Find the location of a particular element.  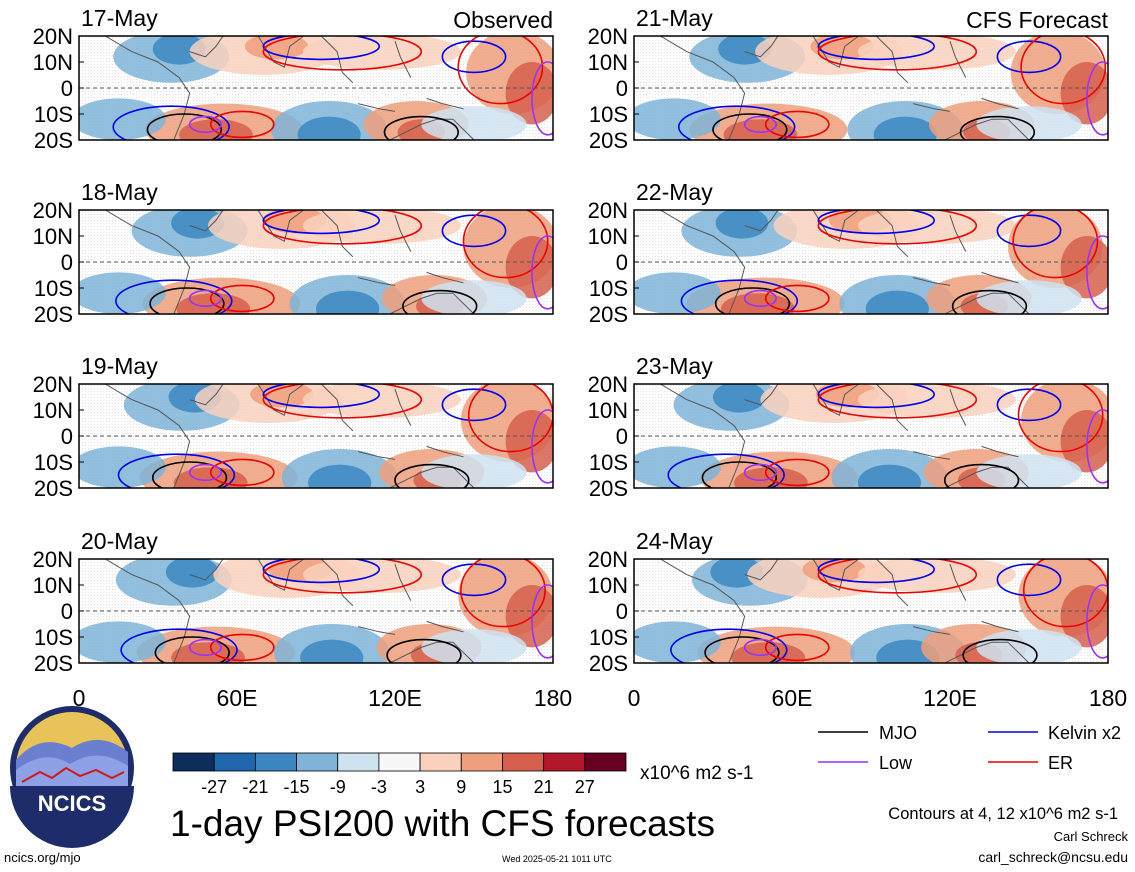

email: carl_schreck@ncsu.edu is located at coordinates (1053, 857).